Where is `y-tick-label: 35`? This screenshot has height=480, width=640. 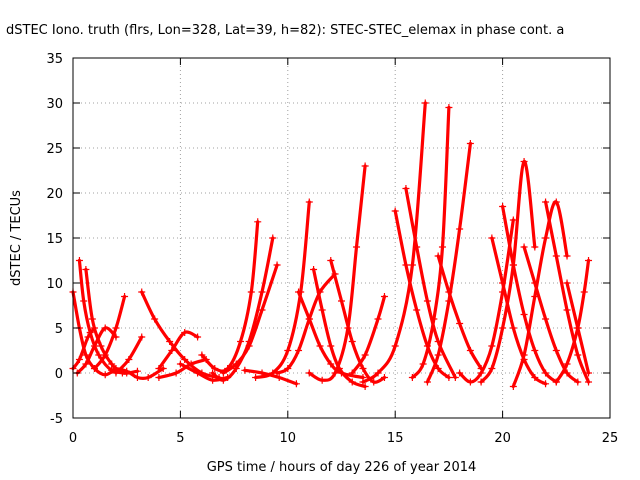
y-tick-label: 35 is located at coordinates (54, 59).